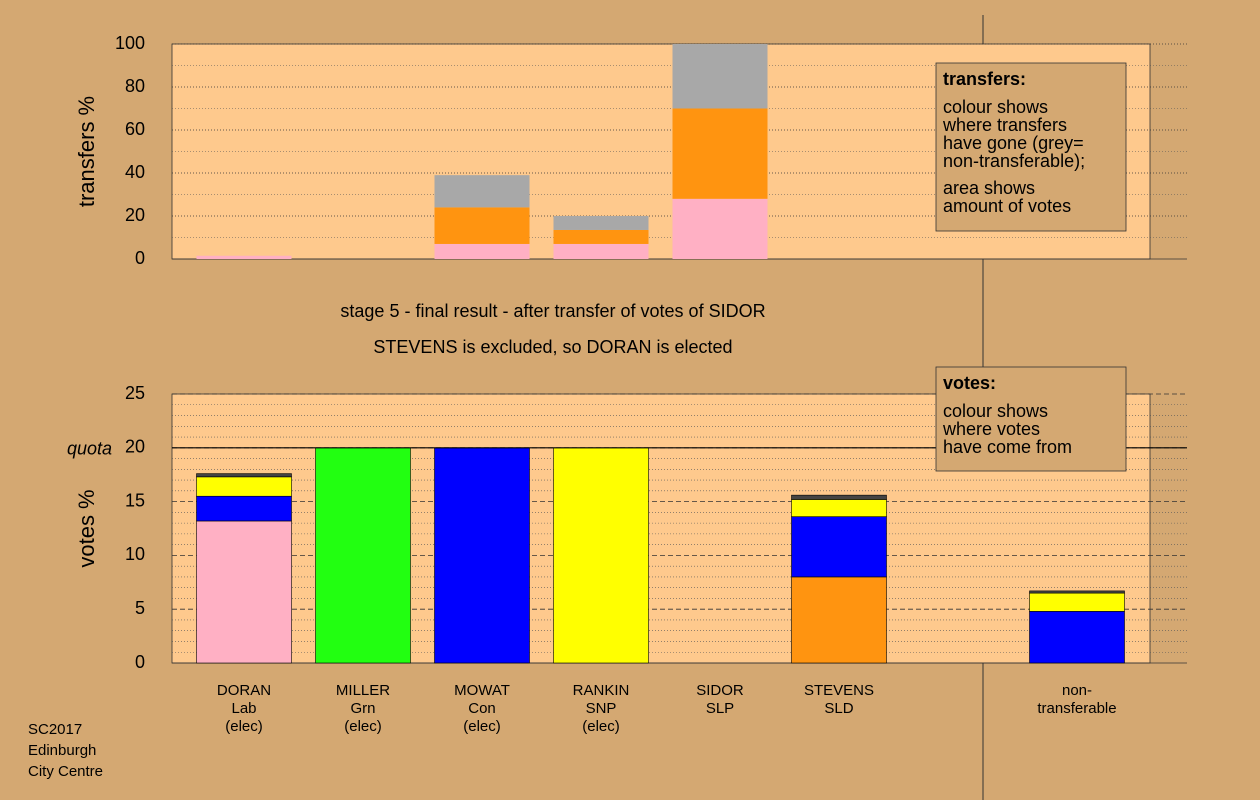 The height and width of the screenshot is (800, 1260). Describe the element at coordinates (65, 771) in the screenshot. I see `footer-line: City Centre` at that location.